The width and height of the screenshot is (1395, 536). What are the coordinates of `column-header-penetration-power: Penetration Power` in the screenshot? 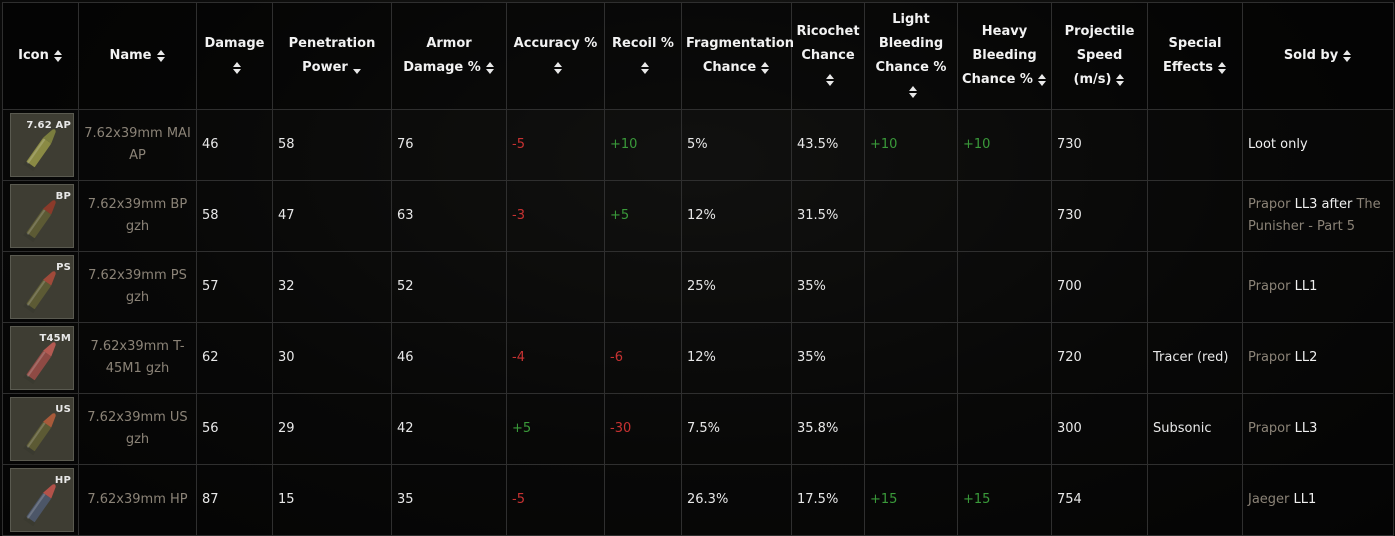 It's located at (332, 56).